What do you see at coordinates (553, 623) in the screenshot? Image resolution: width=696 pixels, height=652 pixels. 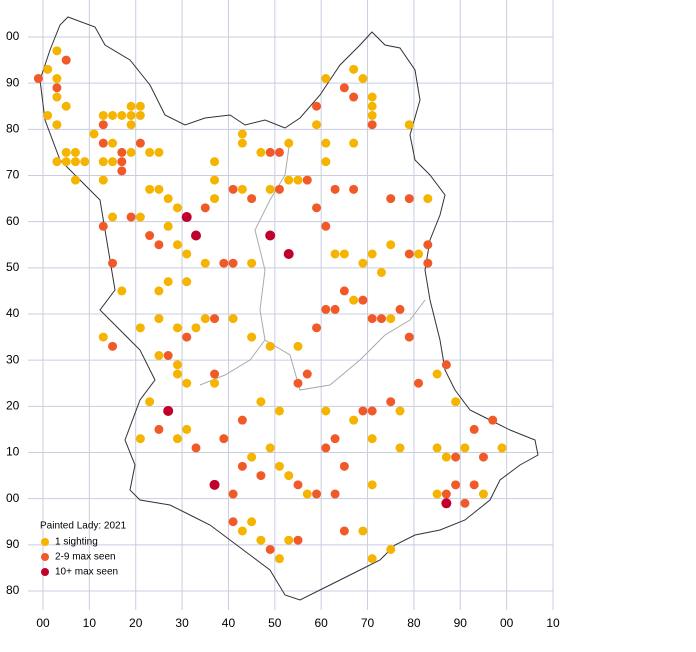 I see `x-tick-label: 10` at bounding box center [553, 623].